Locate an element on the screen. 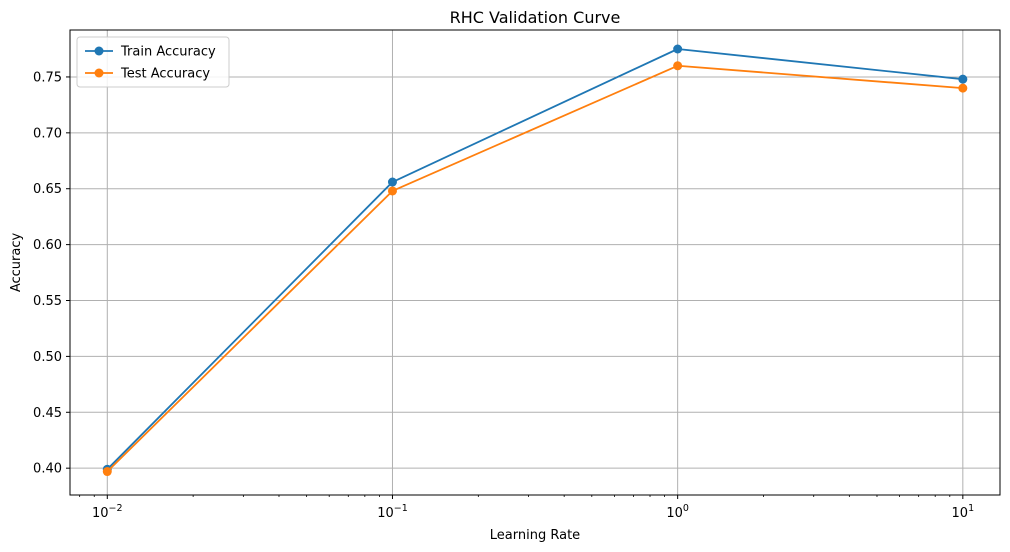 Image resolution: width=1010 pixels, height=552 pixels. x-tick-label: 10¹ is located at coordinates (963, 512).